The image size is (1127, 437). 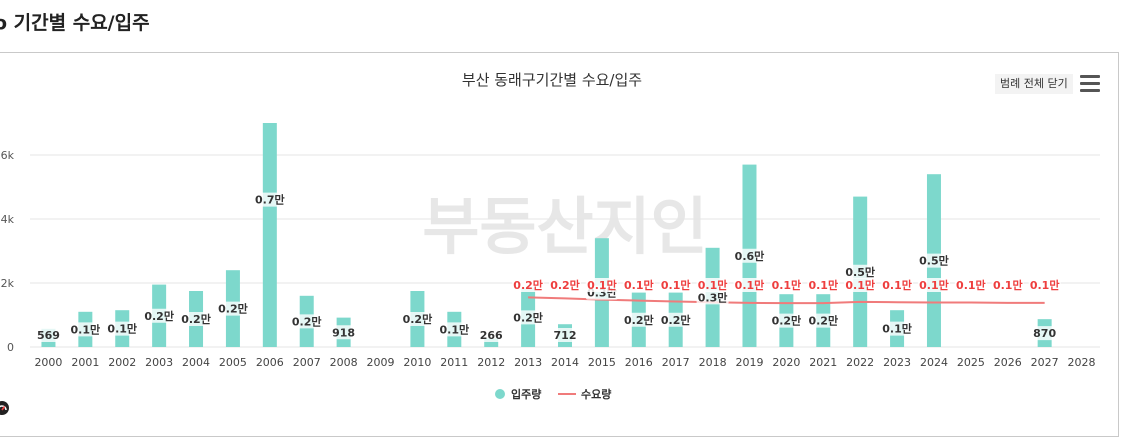 What do you see at coordinates (1090, 84) in the screenshot?
I see `hamburger-menu-icon` at bounding box center [1090, 84].